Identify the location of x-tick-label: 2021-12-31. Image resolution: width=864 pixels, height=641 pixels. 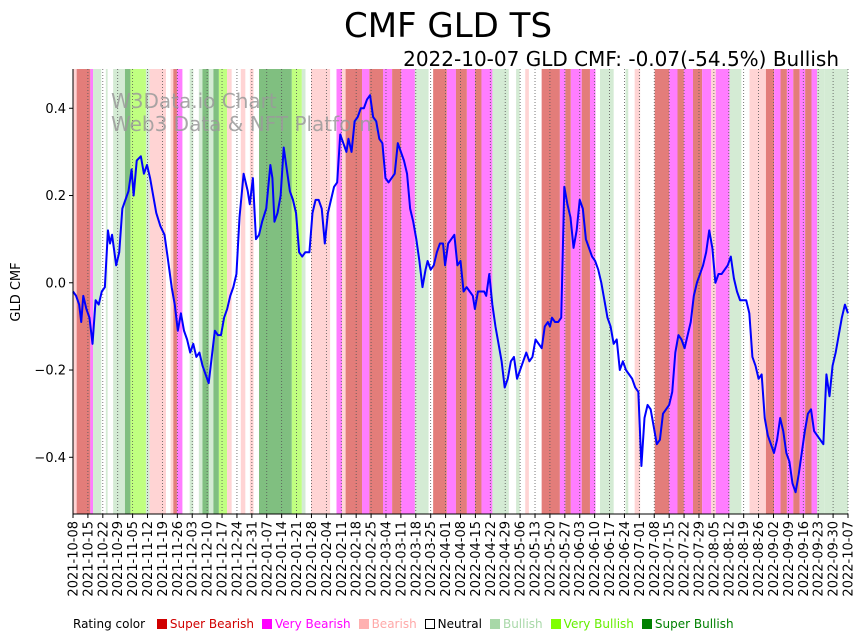
(252, 559).